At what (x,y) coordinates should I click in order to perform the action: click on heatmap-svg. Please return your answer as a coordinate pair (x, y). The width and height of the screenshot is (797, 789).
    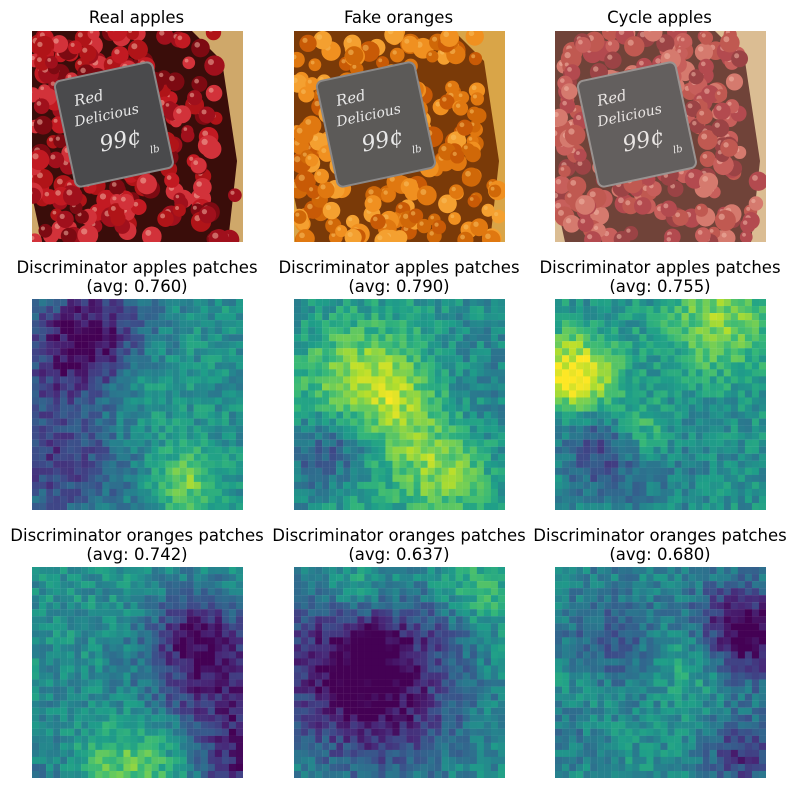
    Looking at the image, I should click on (137, 404).